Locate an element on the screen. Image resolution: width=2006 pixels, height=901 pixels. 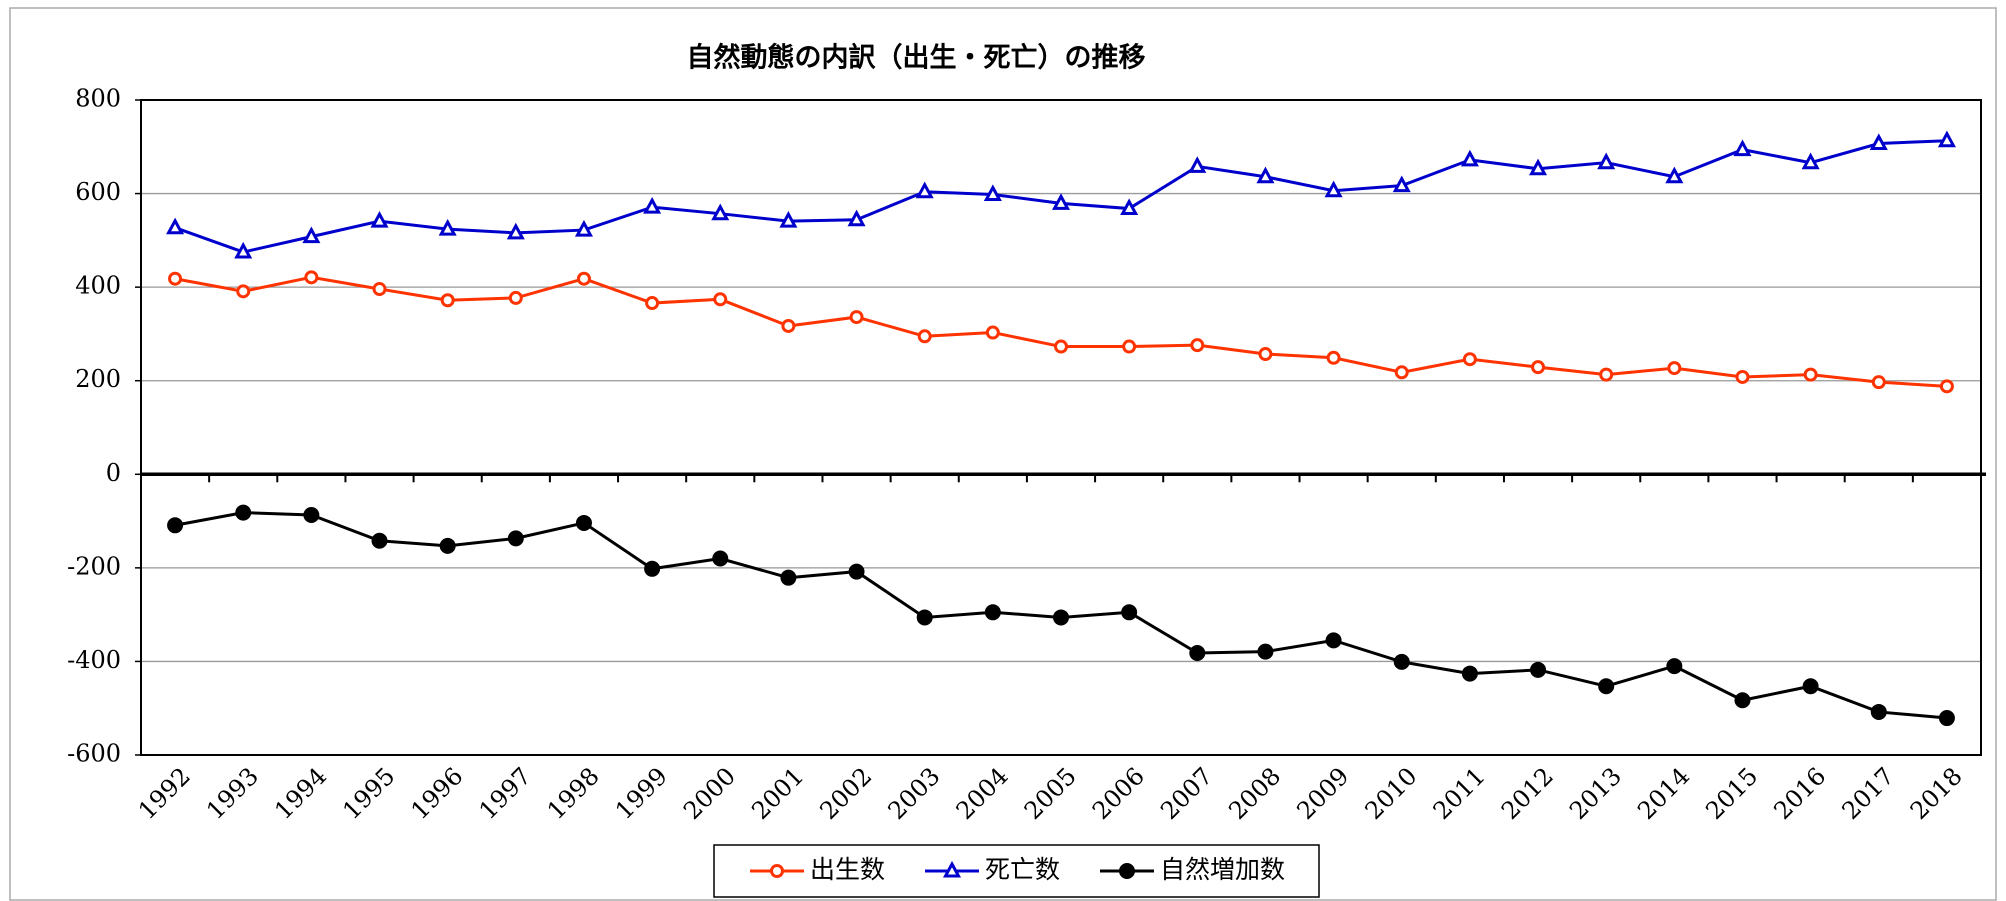
y-tick-label: 200 is located at coordinates (98, 379).